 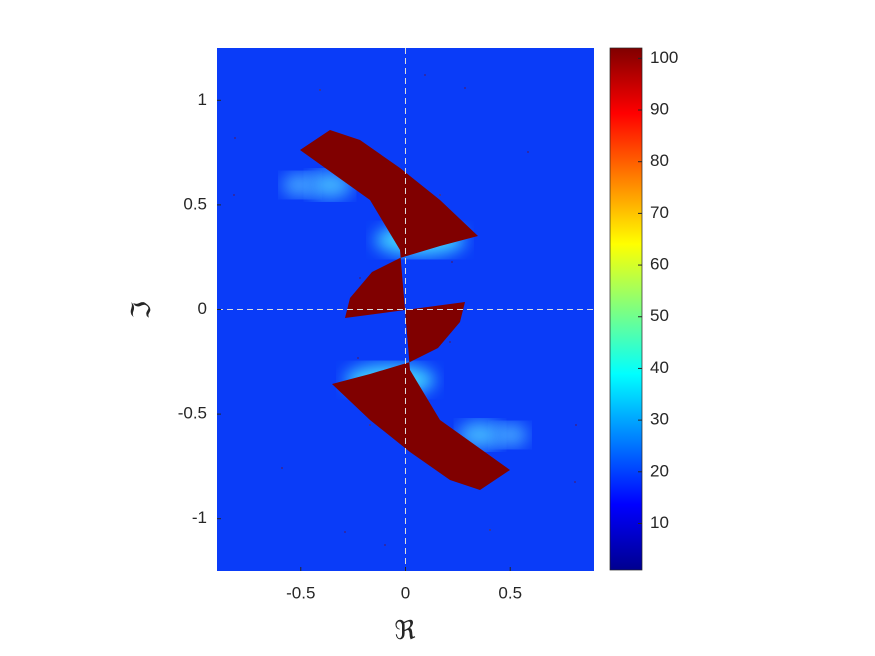 What do you see at coordinates (202, 99) in the screenshot?
I see `y-tick-label: 1` at bounding box center [202, 99].